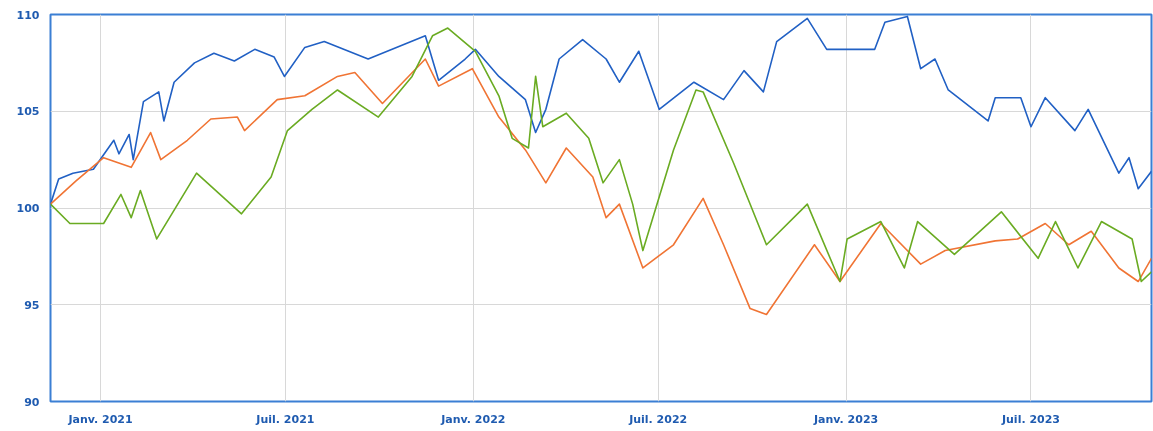 This screenshot has height=431, width=1153. What do you see at coordinates (28, 15) in the screenshot?
I see `y-tick-label: 110` at bounding box center [28, 15].